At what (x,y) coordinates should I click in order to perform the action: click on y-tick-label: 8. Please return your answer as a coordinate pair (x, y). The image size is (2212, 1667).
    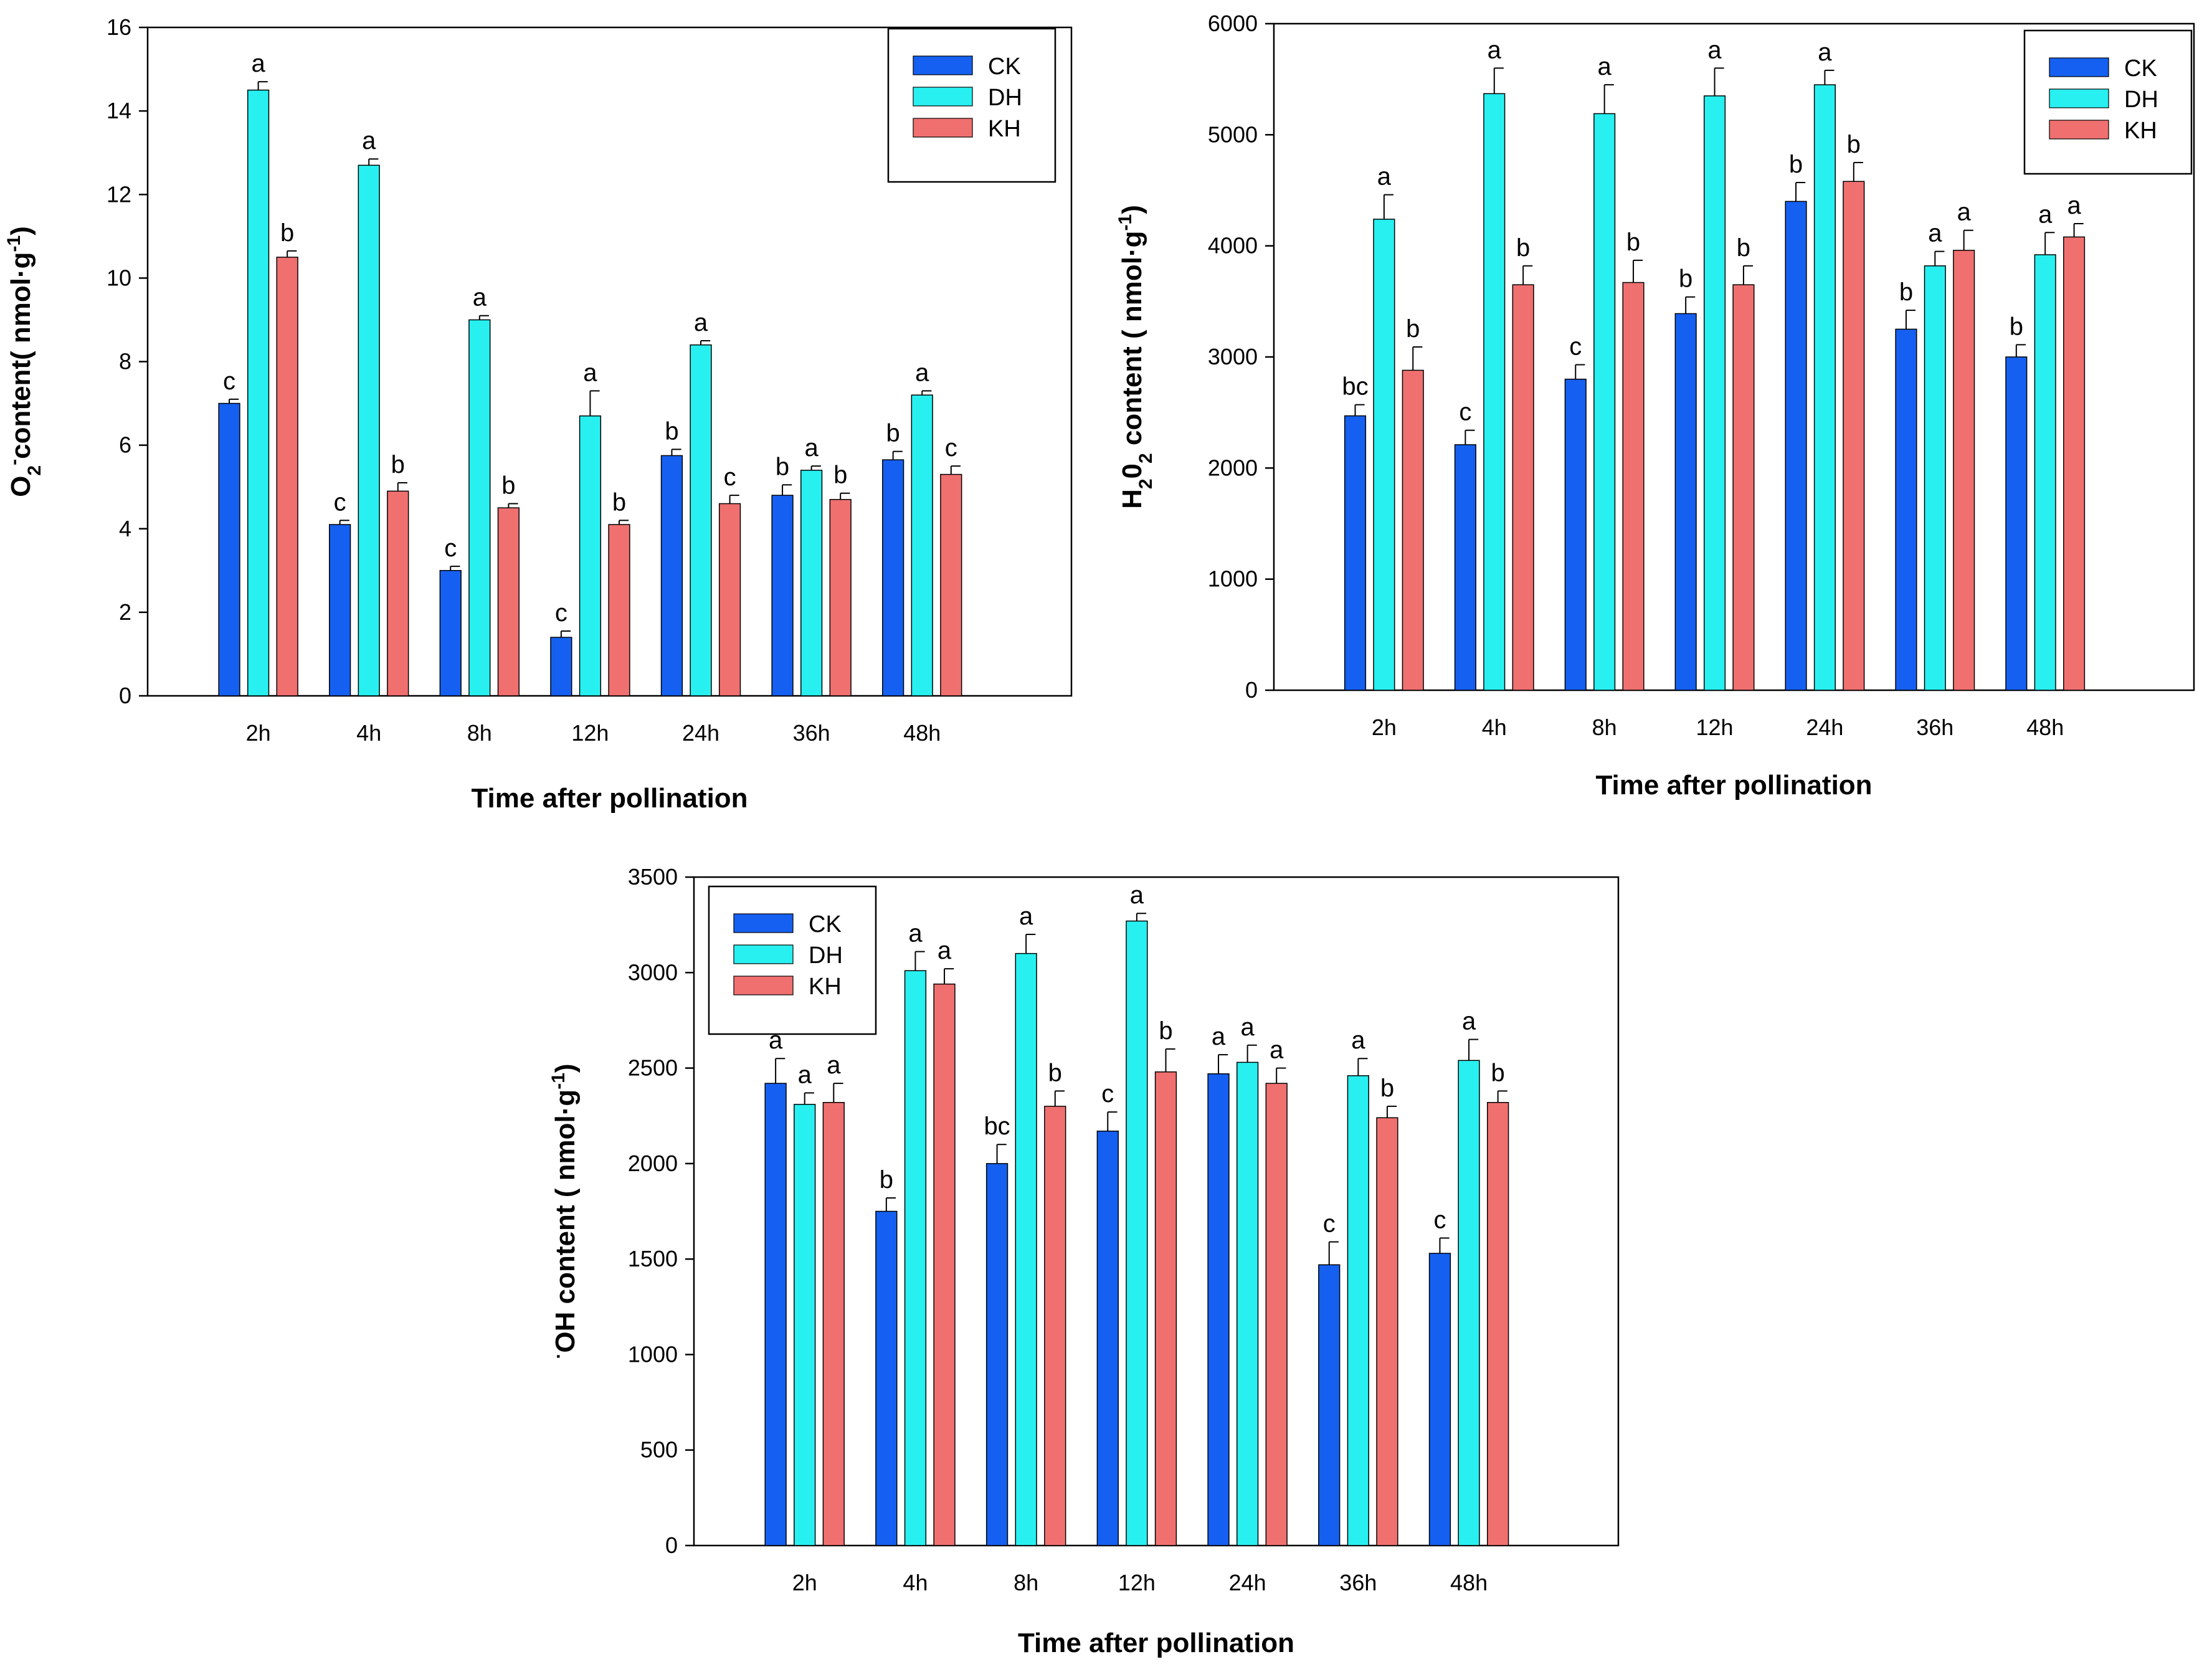
    Looking at the image, I should click on (125, 361).